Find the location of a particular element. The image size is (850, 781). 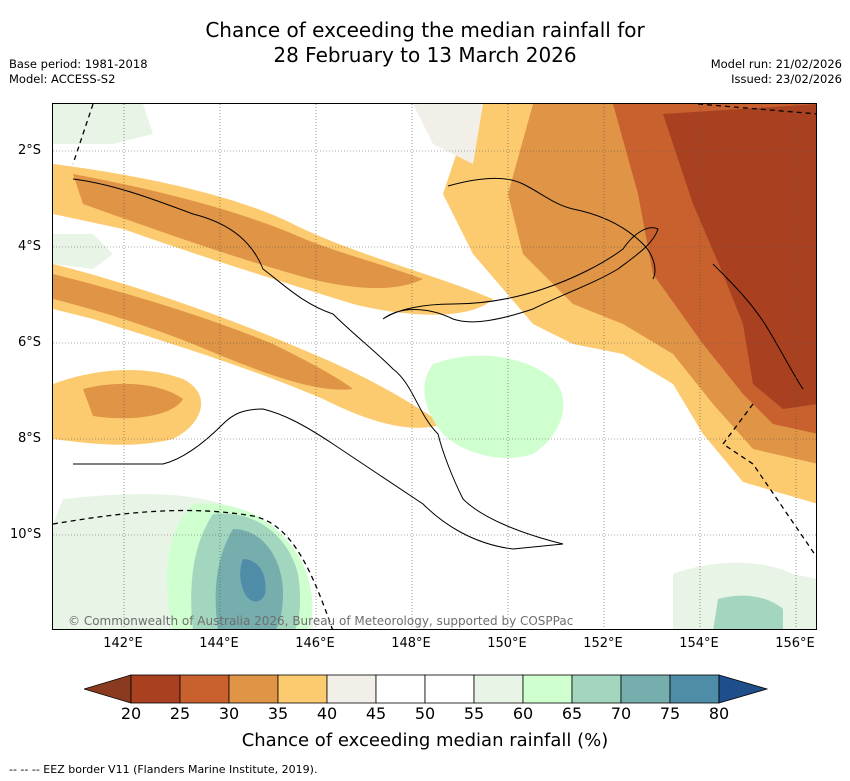

colorbar-tick: 60 is located at coordinates (523, 713).